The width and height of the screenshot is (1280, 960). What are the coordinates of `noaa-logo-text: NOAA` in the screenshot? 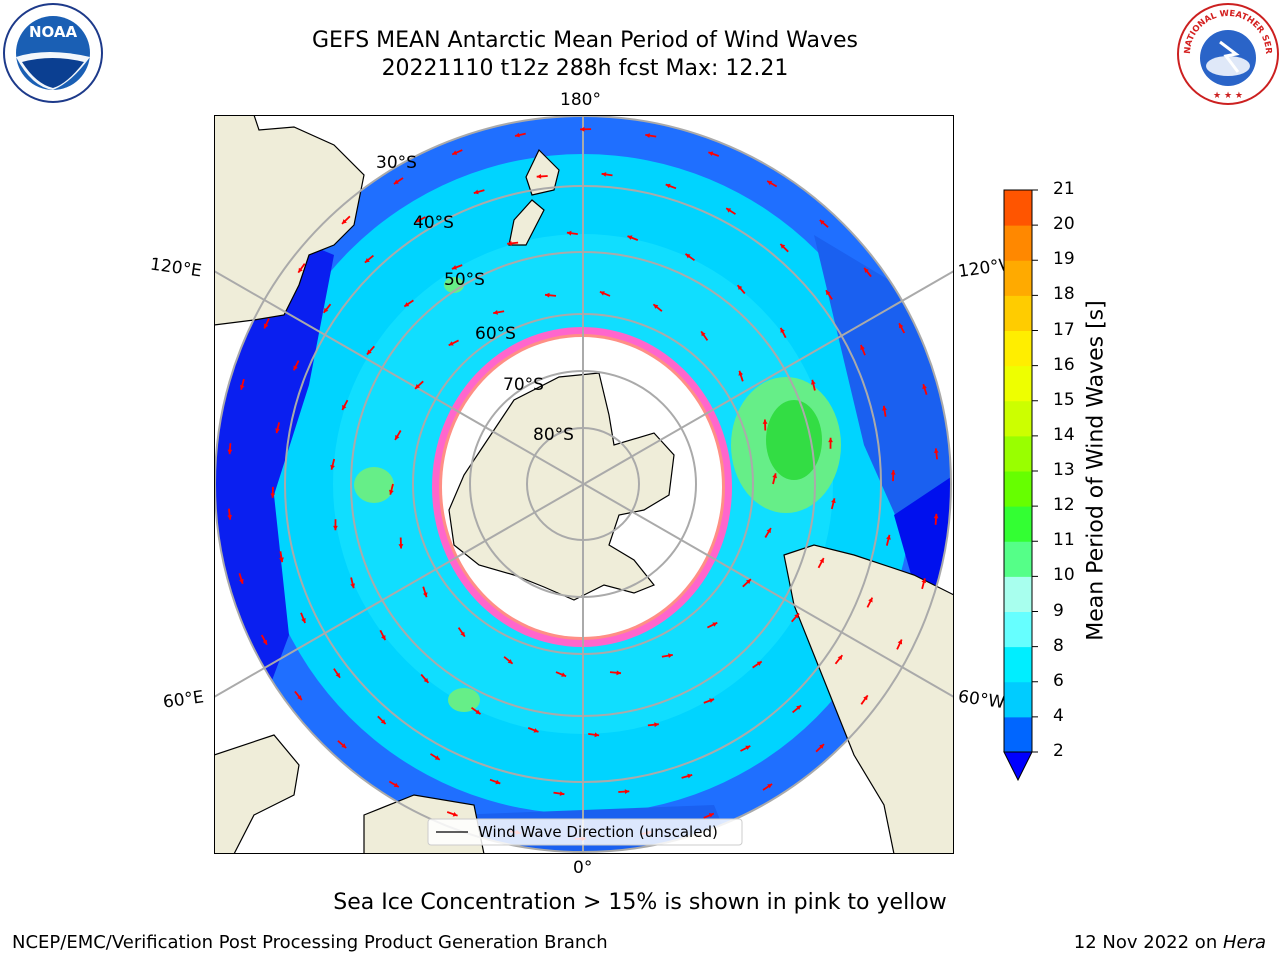 It's located at (53, 32).